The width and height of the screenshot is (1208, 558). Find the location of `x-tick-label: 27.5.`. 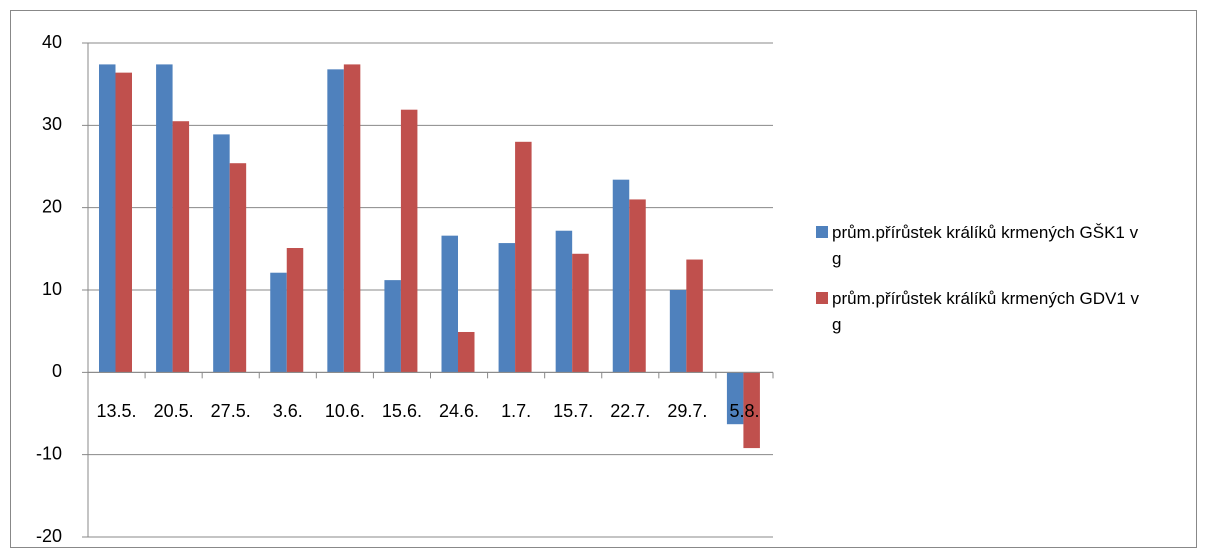

x-tick-label: 27.5. is located at coordinates (231, 411).